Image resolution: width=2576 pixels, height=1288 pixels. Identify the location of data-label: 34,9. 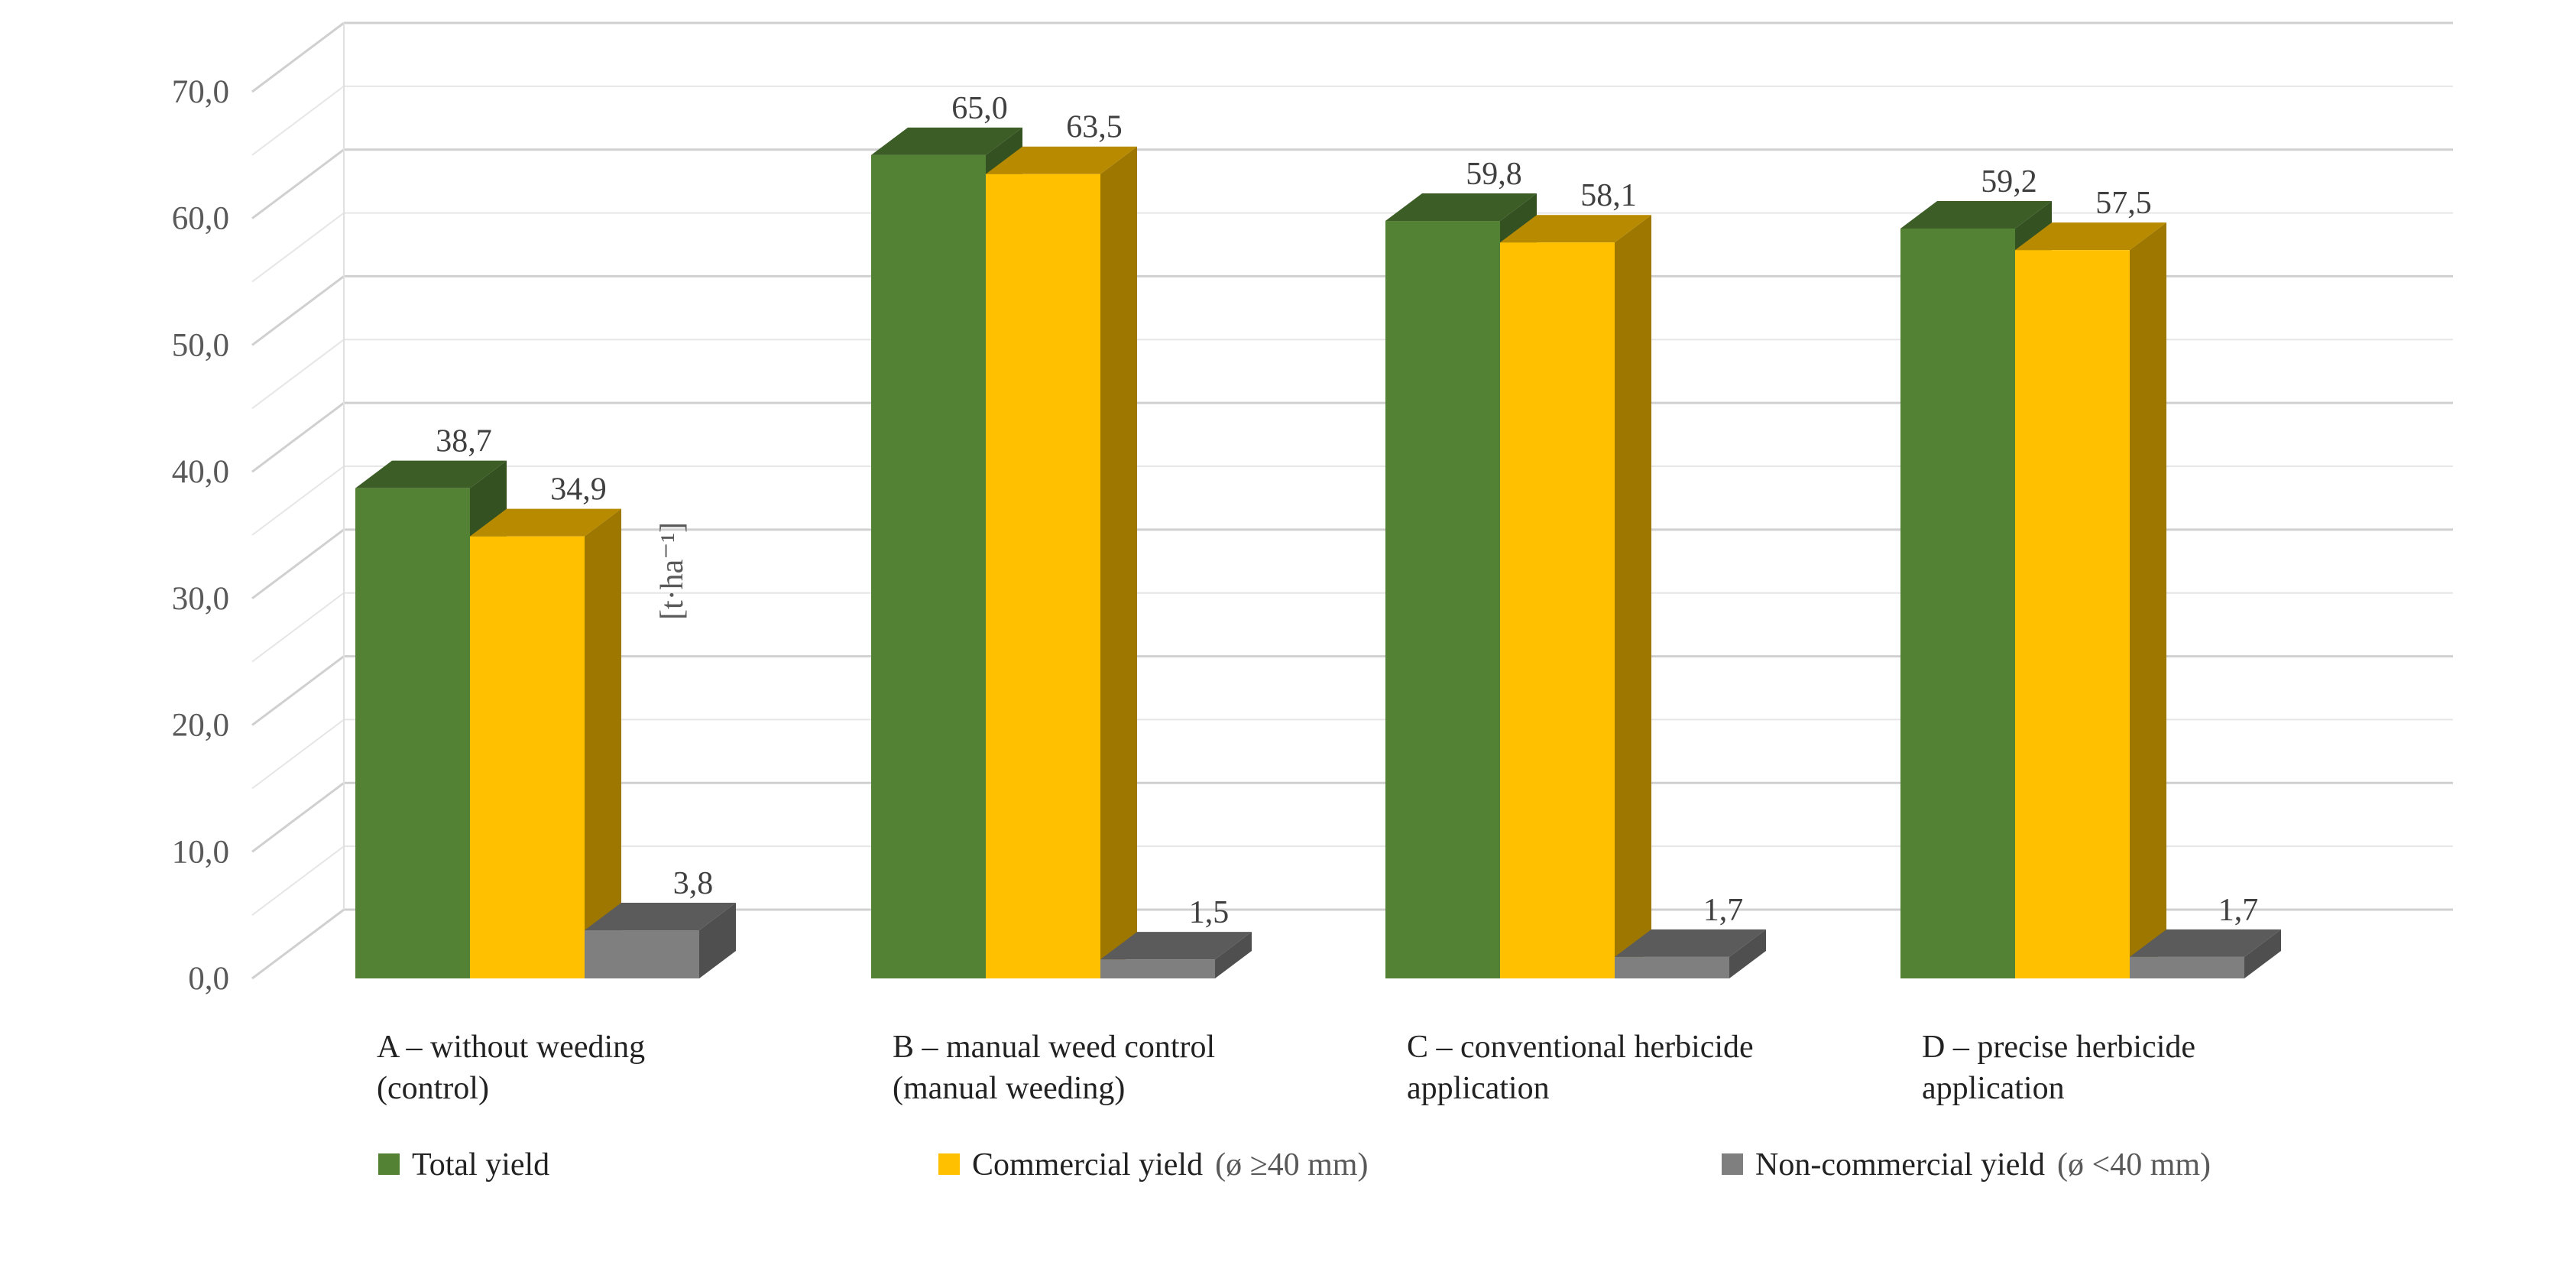
(579, 490).